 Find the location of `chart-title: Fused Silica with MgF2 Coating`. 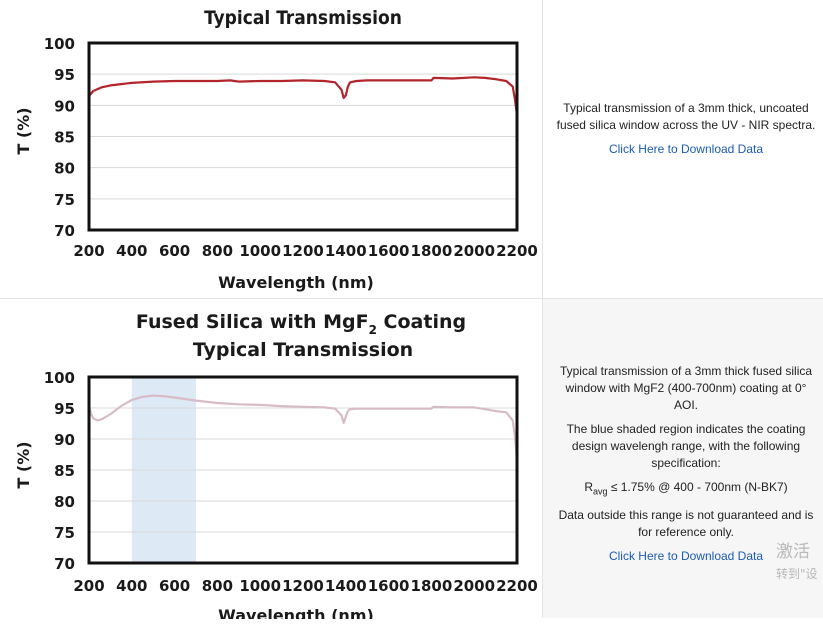

chart-title: Fused Silica with MgF2 Coating is located at coordinates (301, 324).